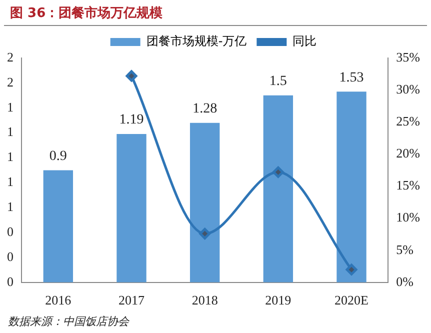 Image resolution: width=431 pixels, height=333 pixels. Describe the element at coordinates (408, 185) in the screenshot. I see `y2-tick-label: 15%` at that location.